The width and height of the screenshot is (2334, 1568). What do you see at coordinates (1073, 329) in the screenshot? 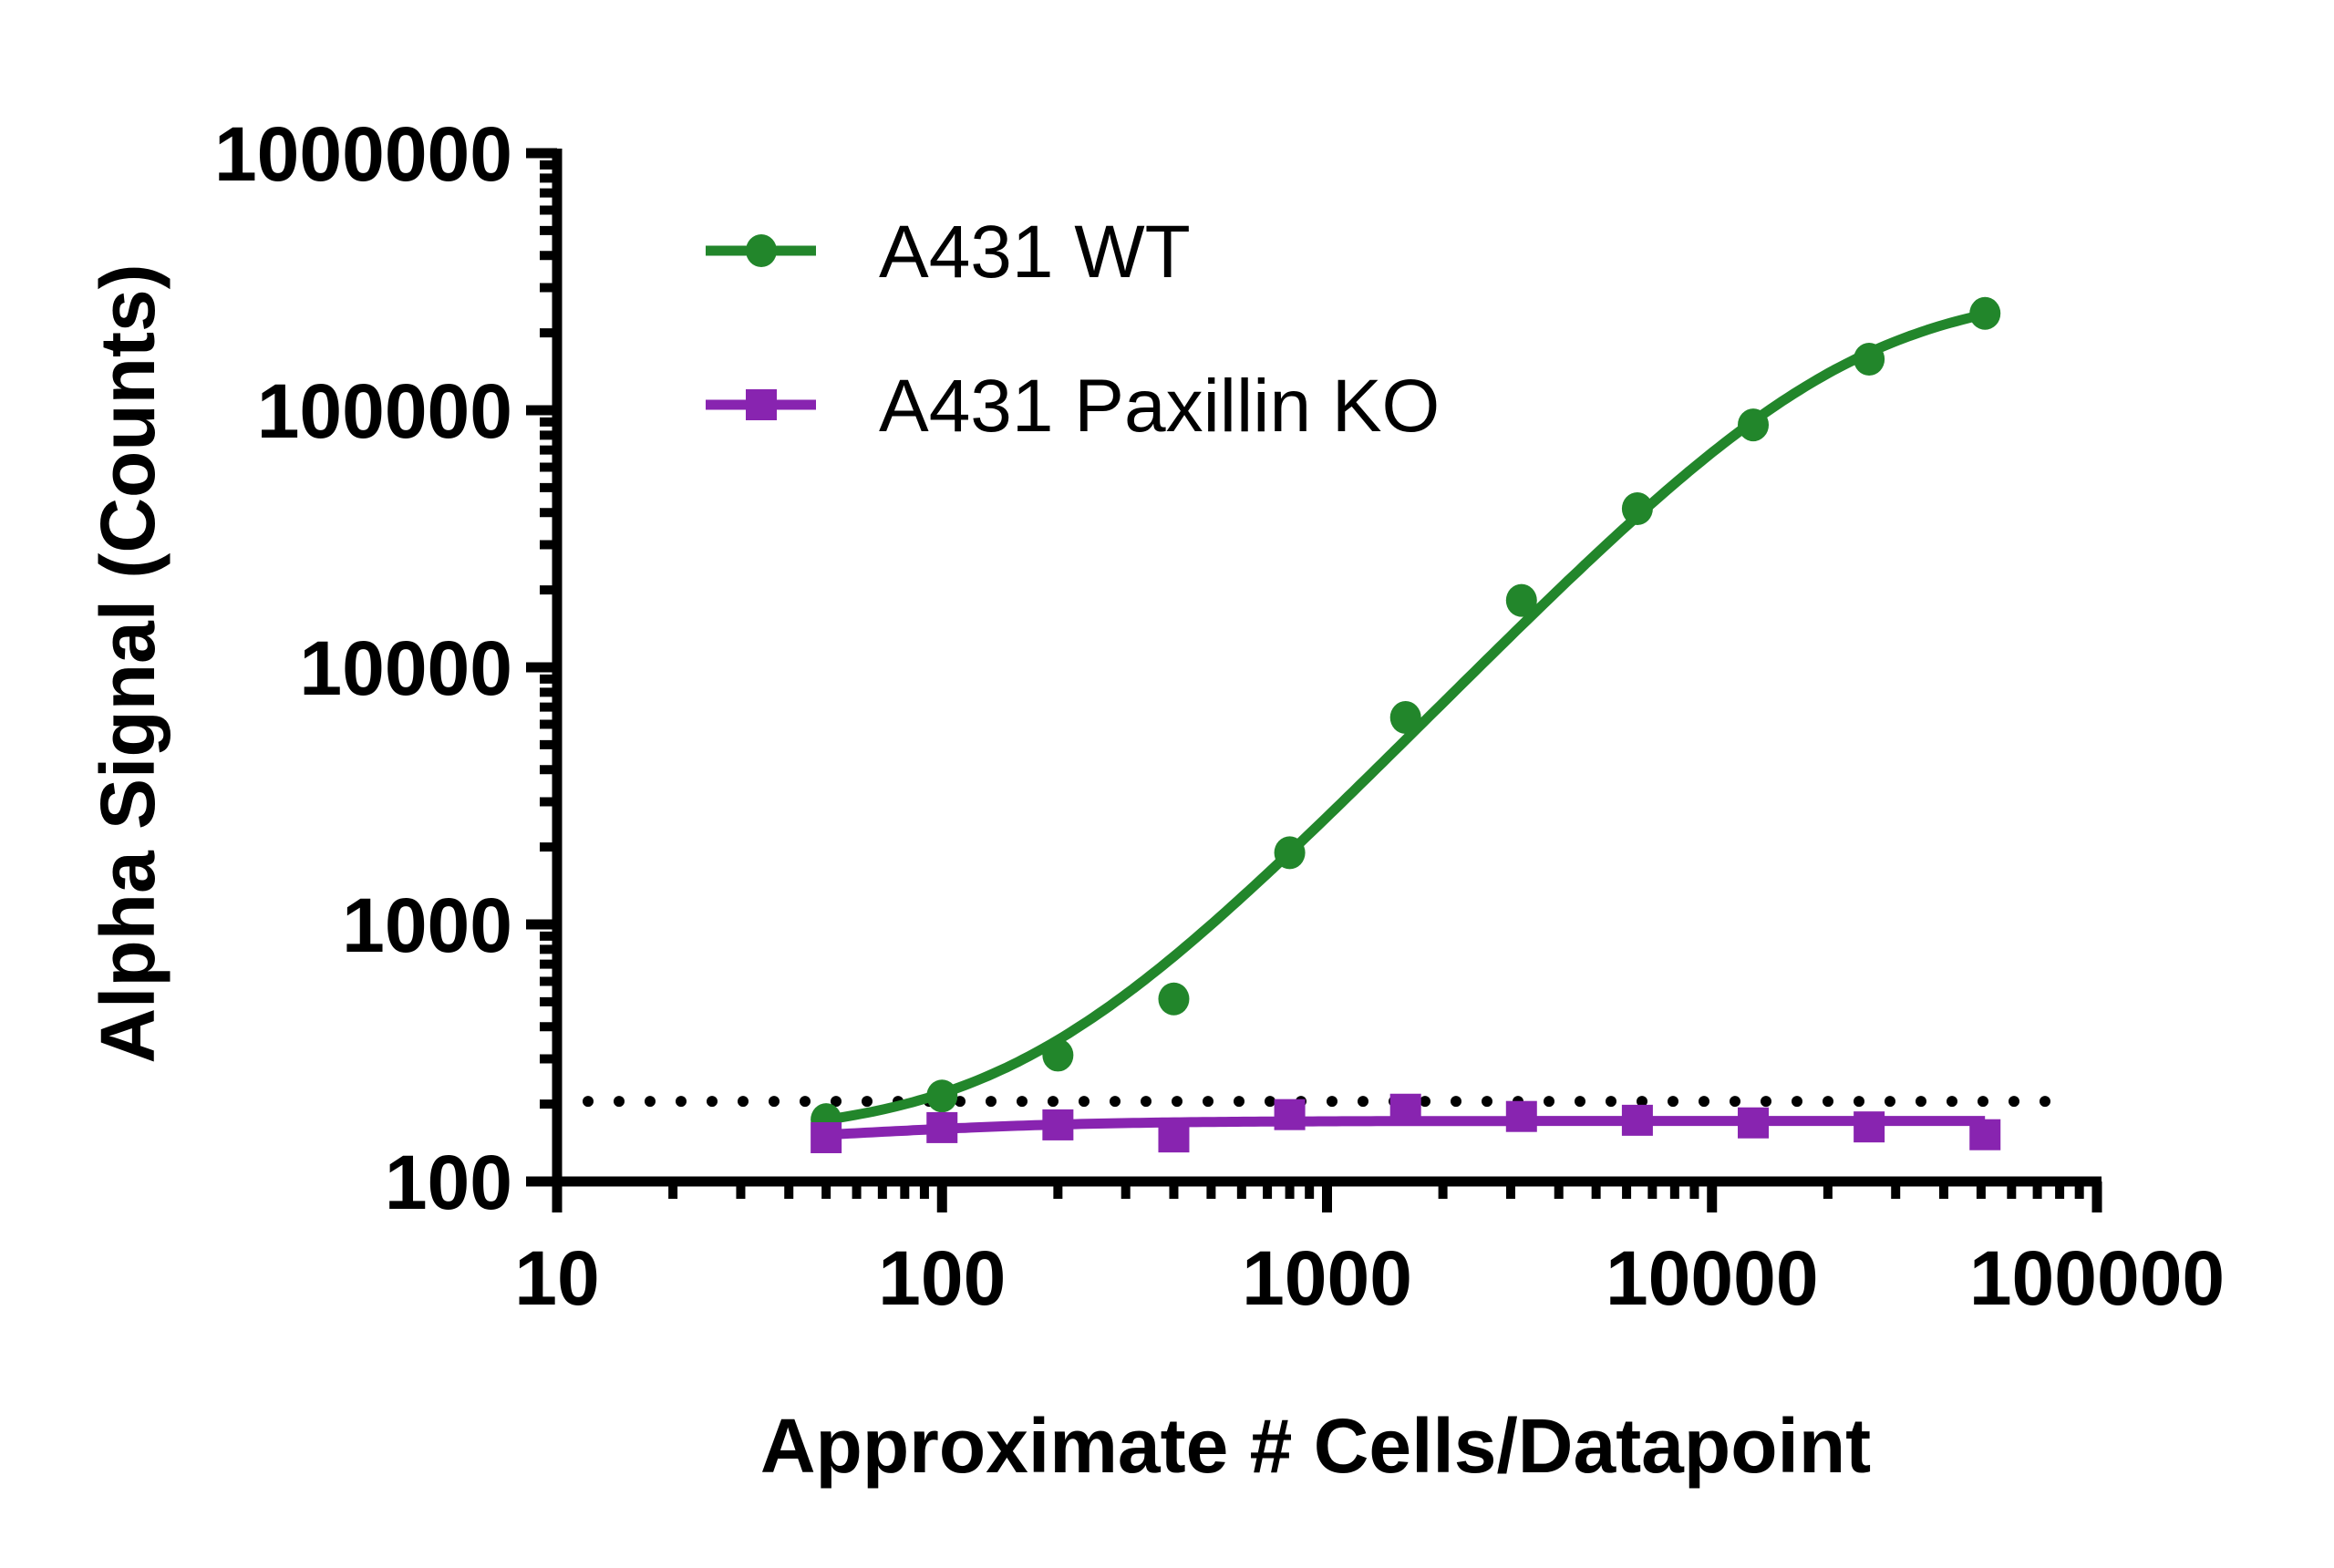
I see `legend: A431 WT A431 Paxillin KO` at bounding box center [1073, 329].